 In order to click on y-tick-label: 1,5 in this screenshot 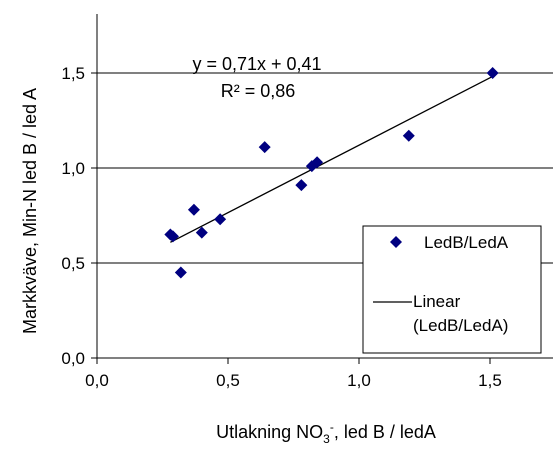, I will do `click(73, 73)`.